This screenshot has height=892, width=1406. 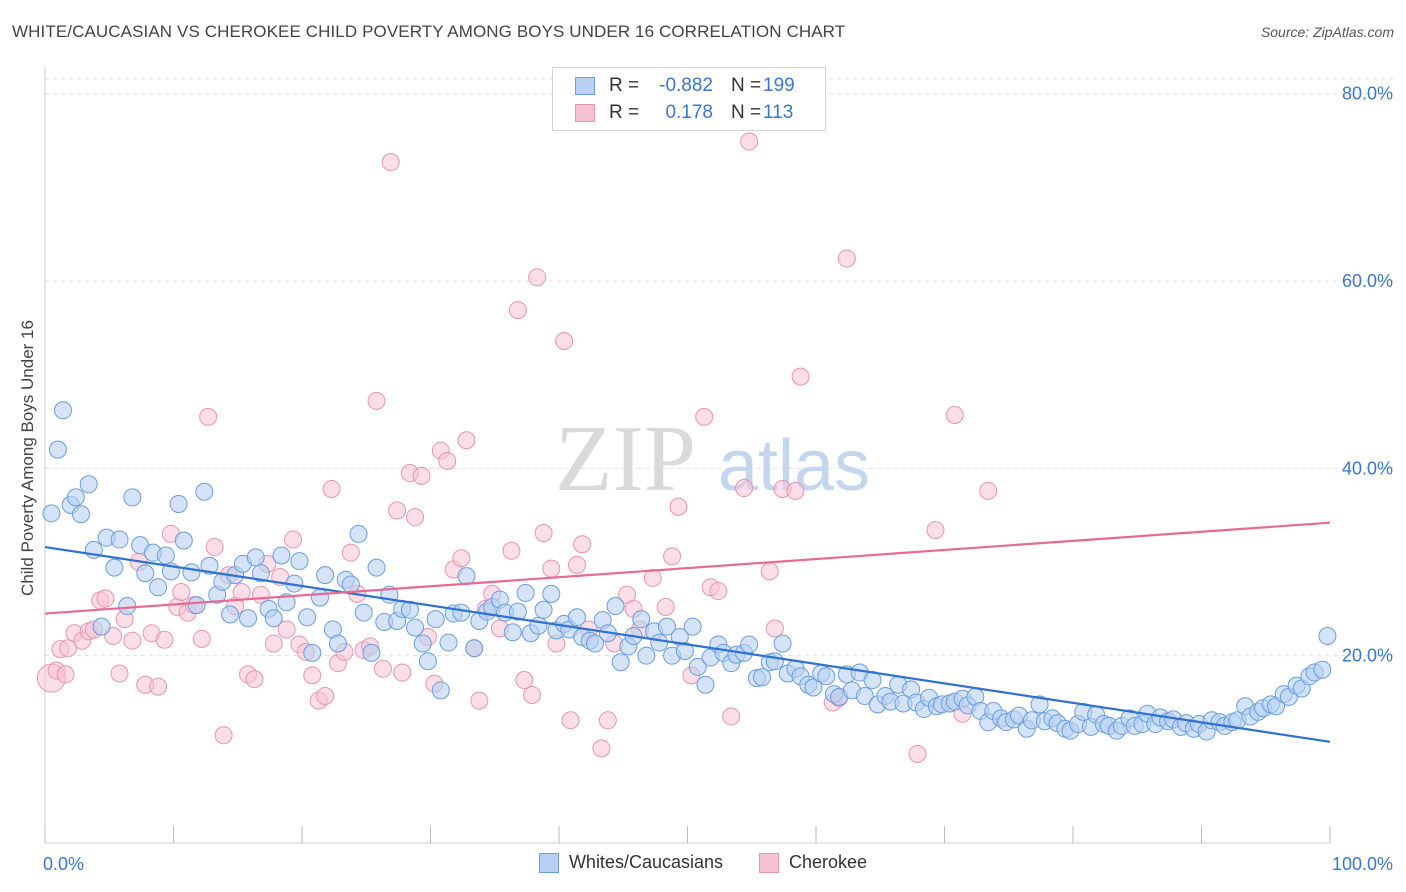 I want to click on n-value: 113, so click(x=778, y=112).